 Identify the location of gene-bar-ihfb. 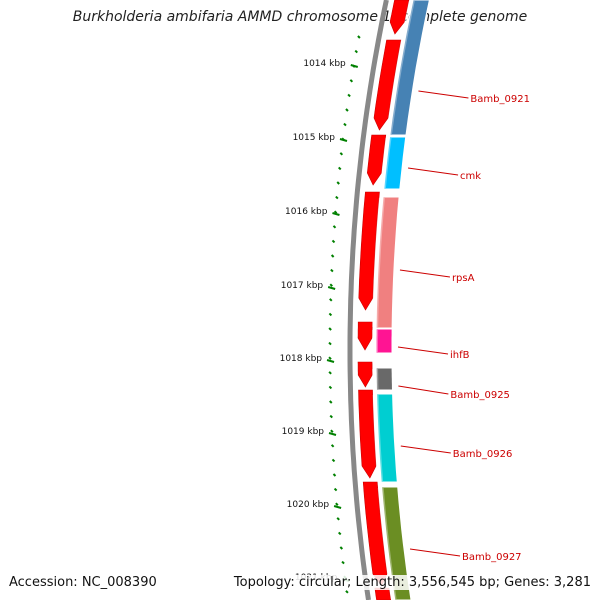
(384, 341).